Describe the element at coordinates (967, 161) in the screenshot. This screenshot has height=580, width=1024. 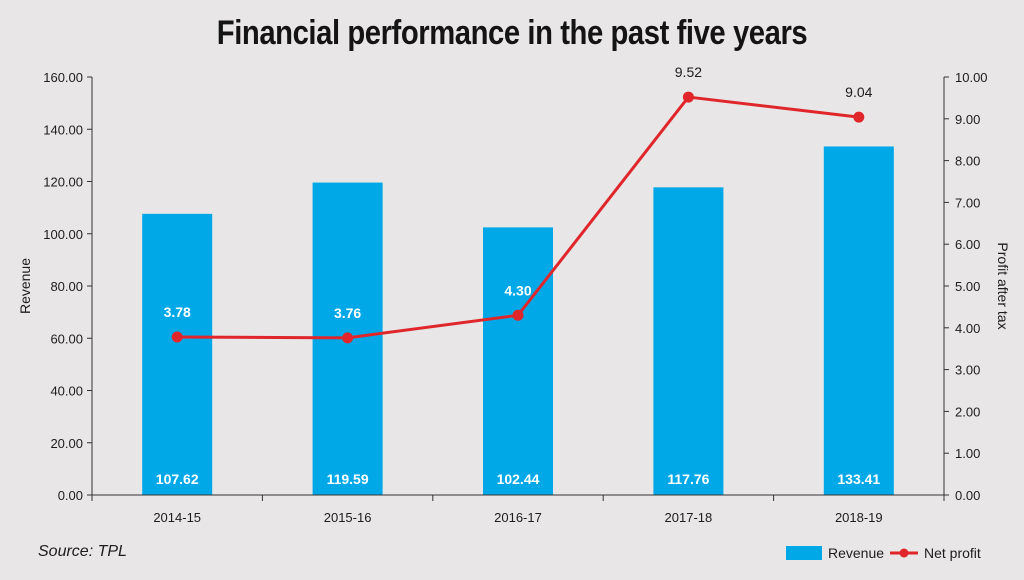
I see `right-axis-tick-label: 8.00` at that location.